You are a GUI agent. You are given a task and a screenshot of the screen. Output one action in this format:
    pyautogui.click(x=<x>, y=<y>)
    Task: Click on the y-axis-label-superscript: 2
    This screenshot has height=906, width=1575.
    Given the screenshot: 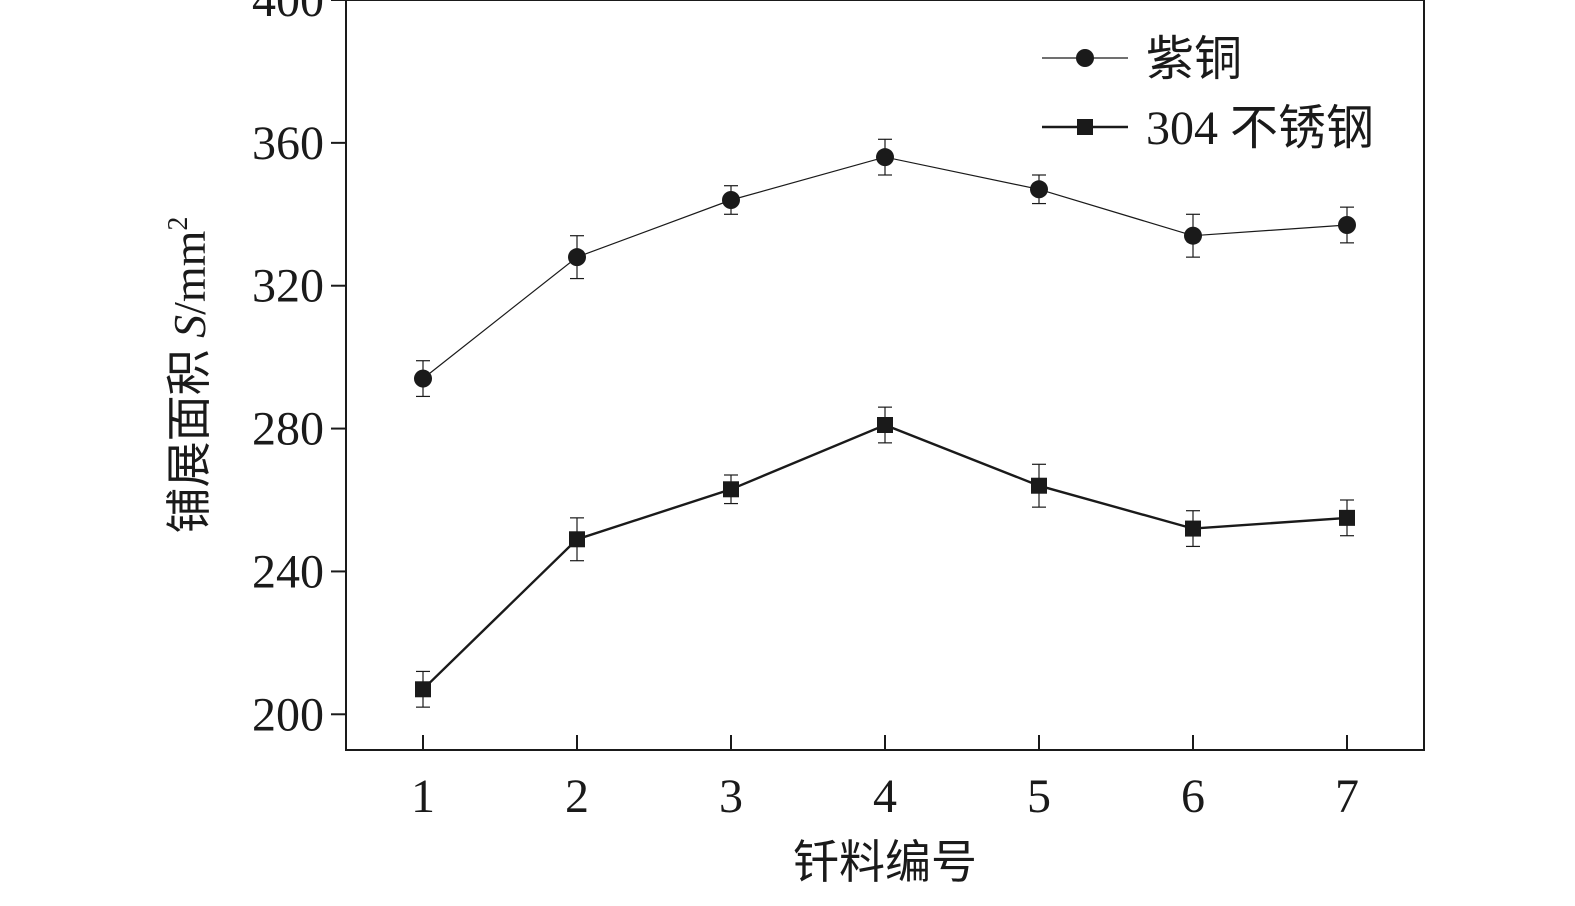 What is the action you would take?
    pyautogui.click(x=178, y=224)
    